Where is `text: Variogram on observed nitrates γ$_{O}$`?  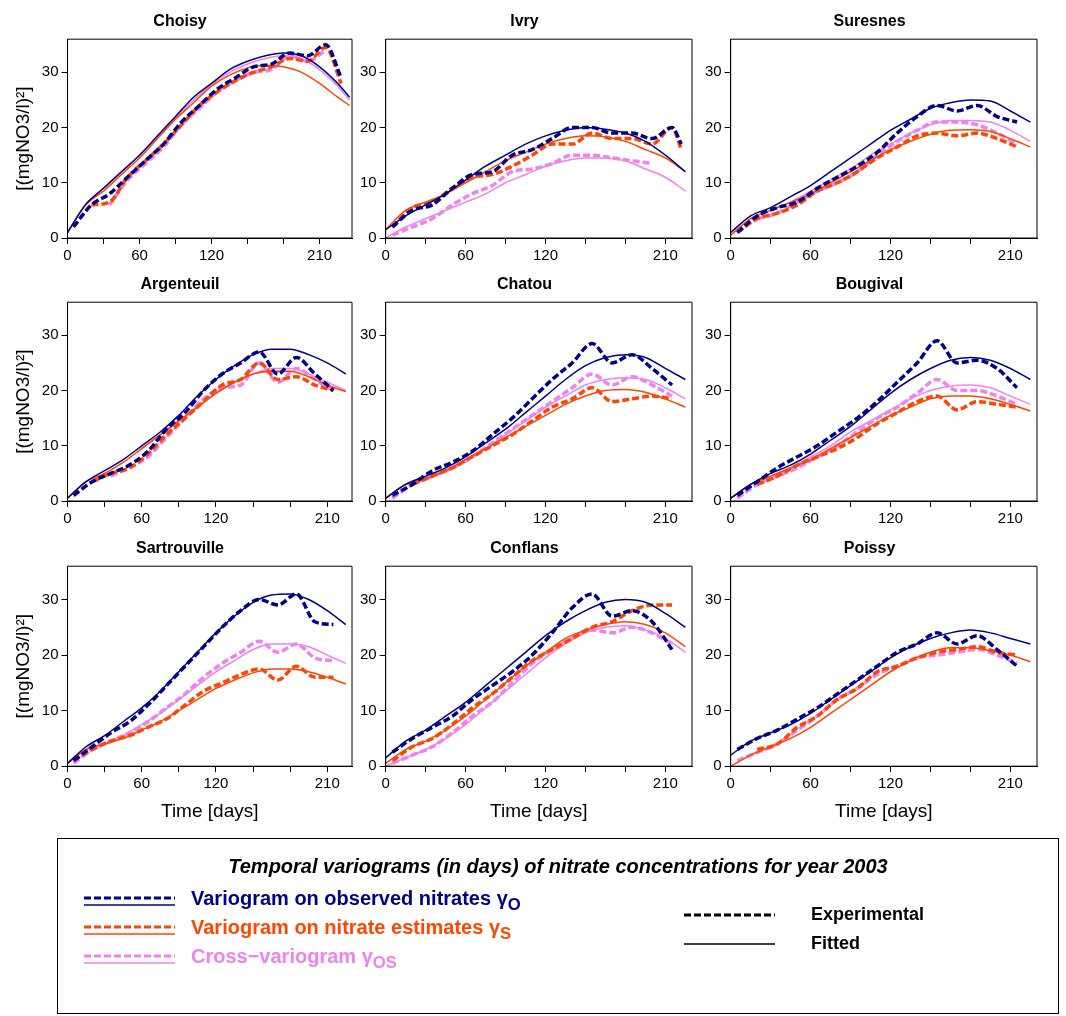
text: Variogram on observed nitrates γ$_{O}$ is located at coordinates (356, 900).